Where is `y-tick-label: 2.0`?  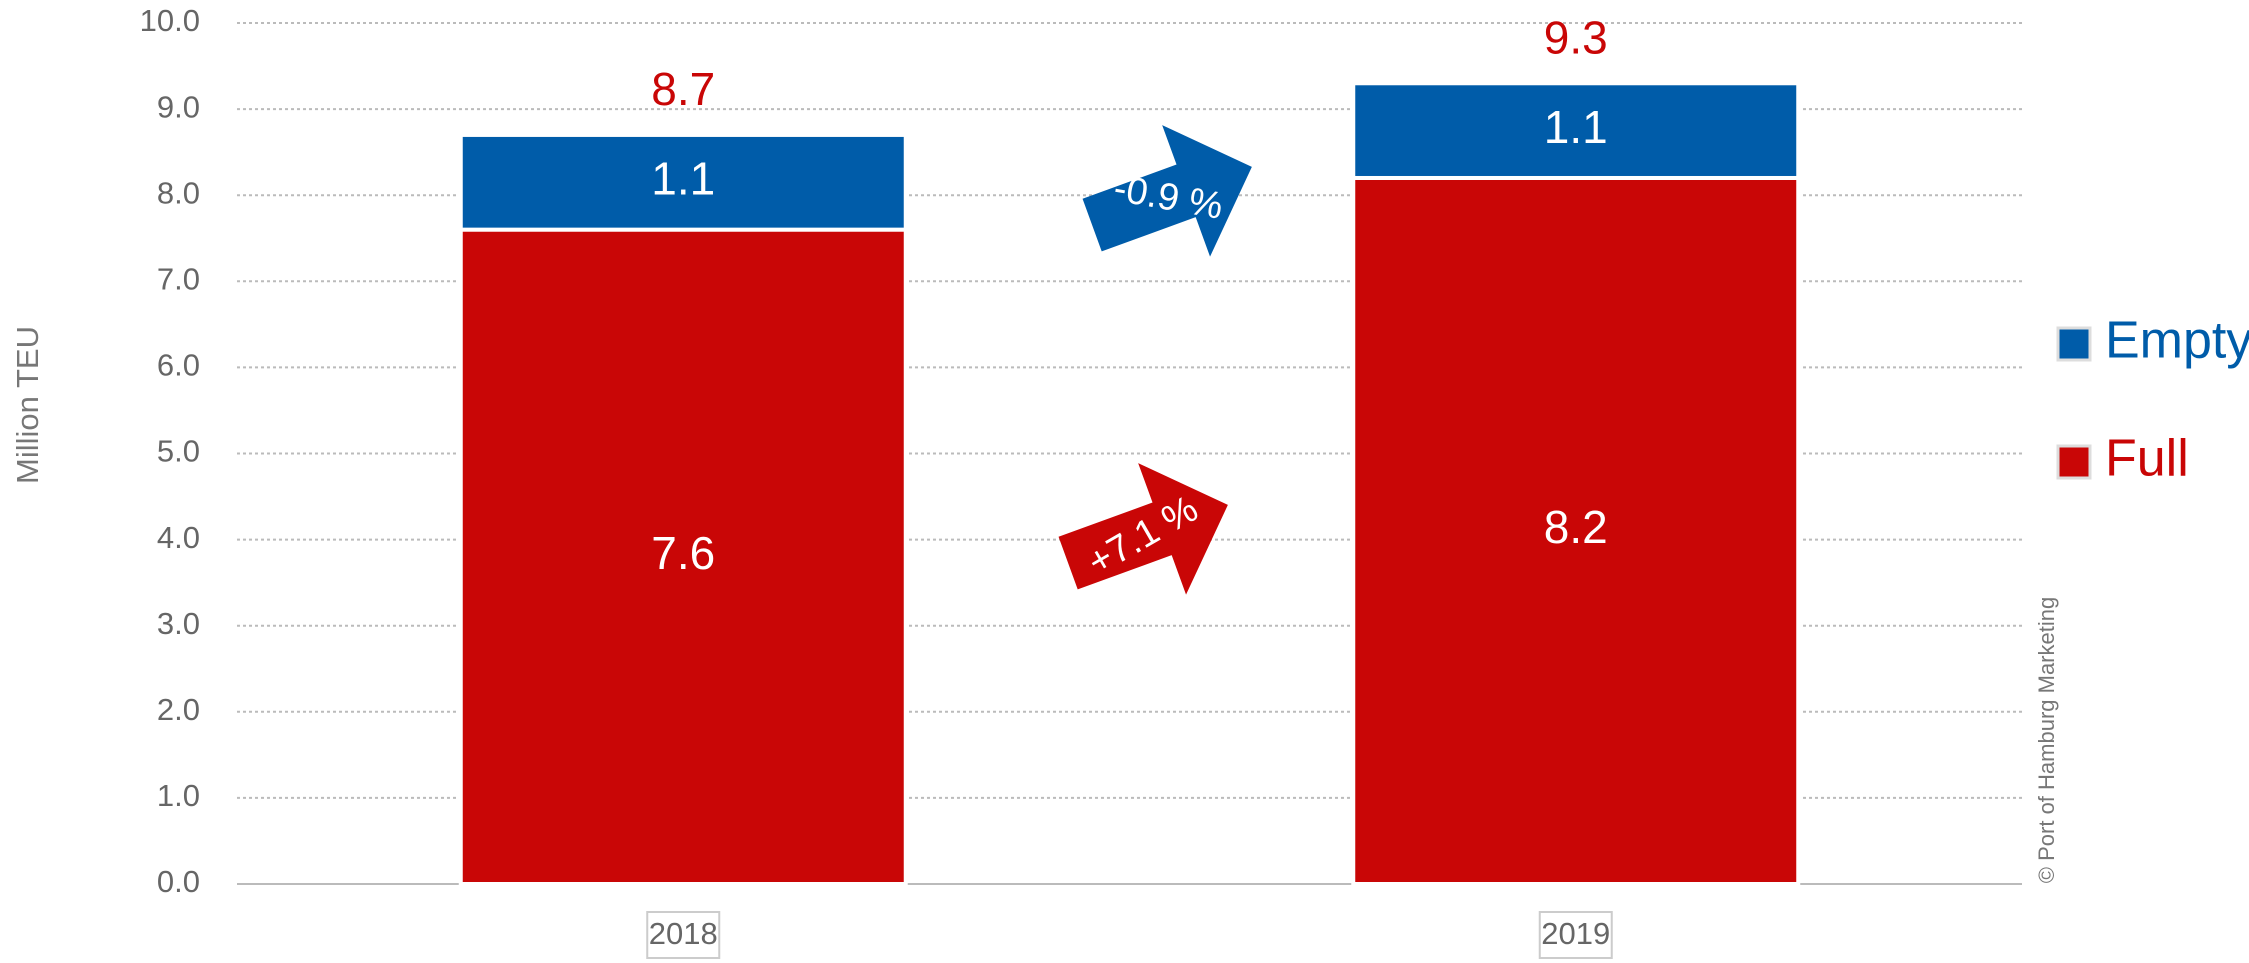
y-tick-label: 2.0 is located at coordinates (178, 709).